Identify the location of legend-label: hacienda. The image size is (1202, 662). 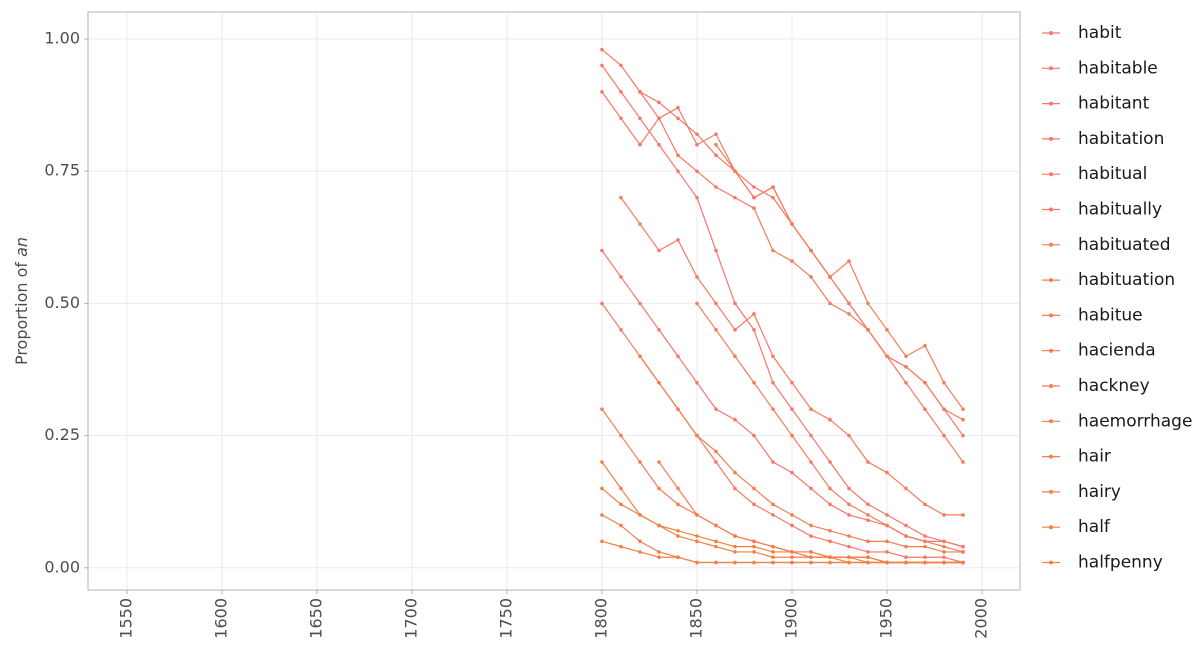
(1117, 351).